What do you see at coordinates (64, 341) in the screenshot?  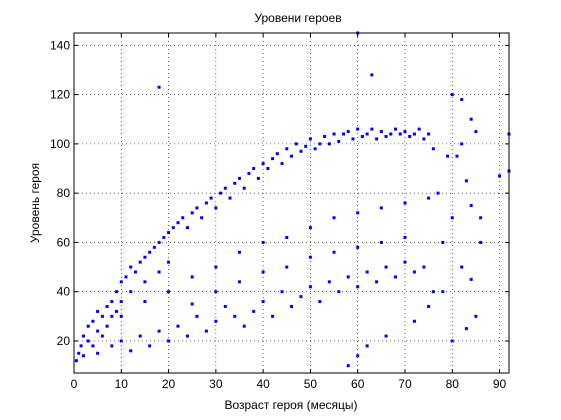 I see `y-tick-label: 20` at bounding box center [64, 341].